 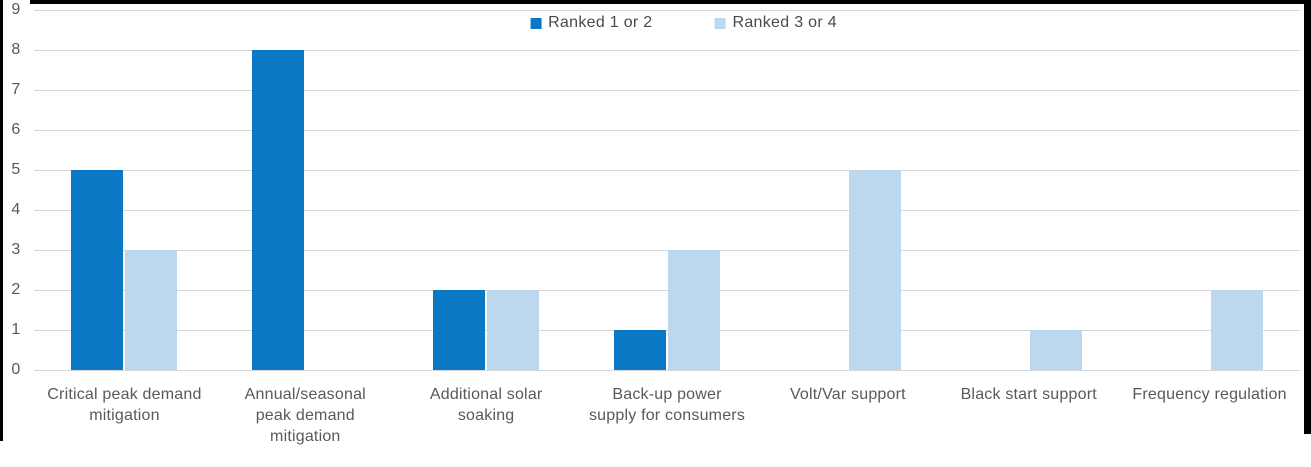 I want to click on frame-border-right, so click(x=1307, y=217).